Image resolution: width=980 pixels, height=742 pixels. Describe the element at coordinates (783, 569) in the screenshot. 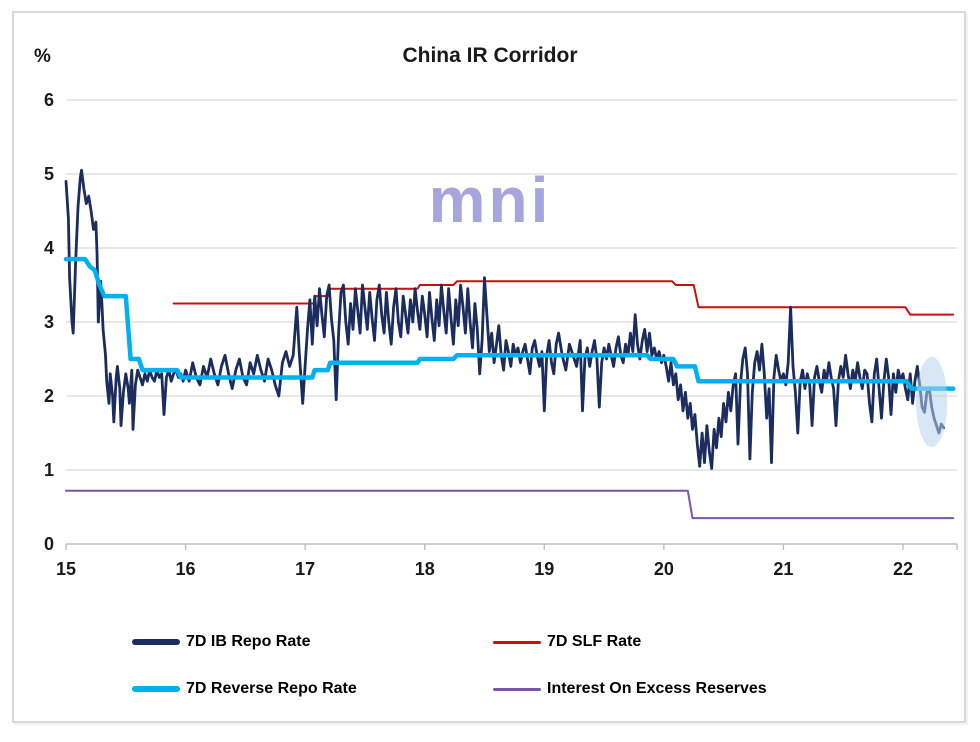

I see `x-tick-label-21: 21` at that location.